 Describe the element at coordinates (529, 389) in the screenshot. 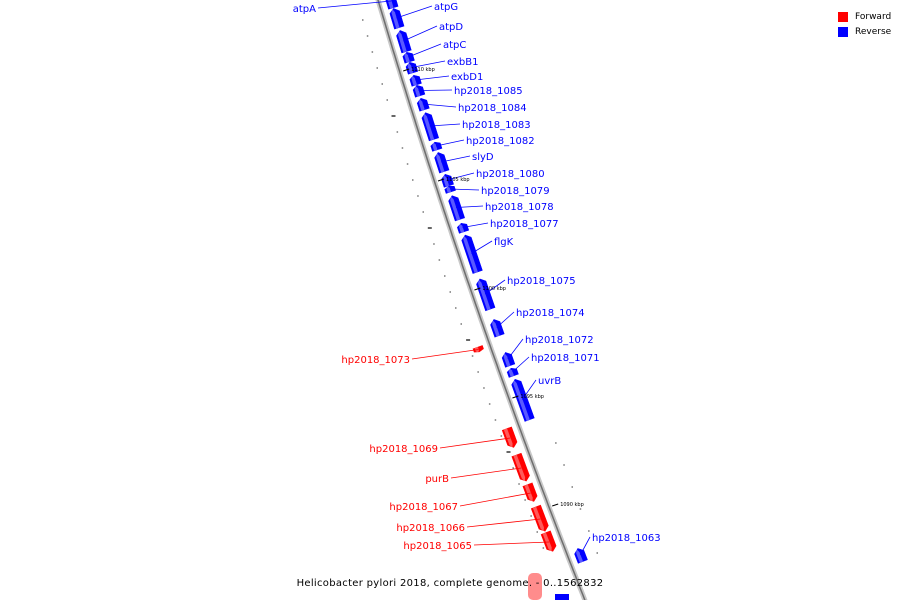

I see `gene-leader-uvrB` at that location.